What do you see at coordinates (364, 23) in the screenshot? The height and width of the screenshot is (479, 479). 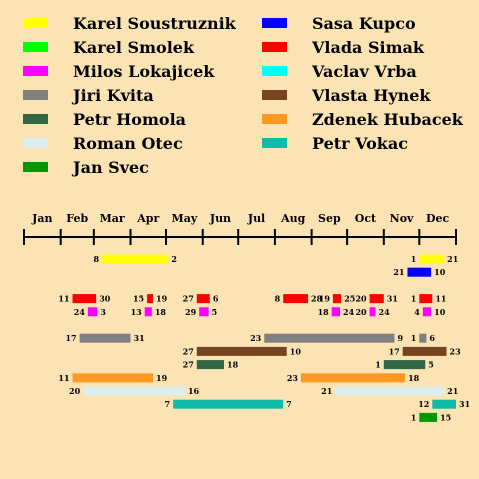 I see `legend-label-sasa-kupco: Sasa Kupco` at bounding box center [364, 23].